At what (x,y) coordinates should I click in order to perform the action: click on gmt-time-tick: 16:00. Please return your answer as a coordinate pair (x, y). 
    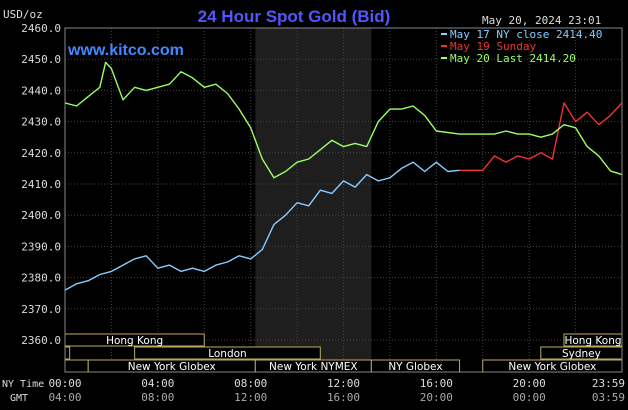
    Looking at the image, I should click on (343, 397).